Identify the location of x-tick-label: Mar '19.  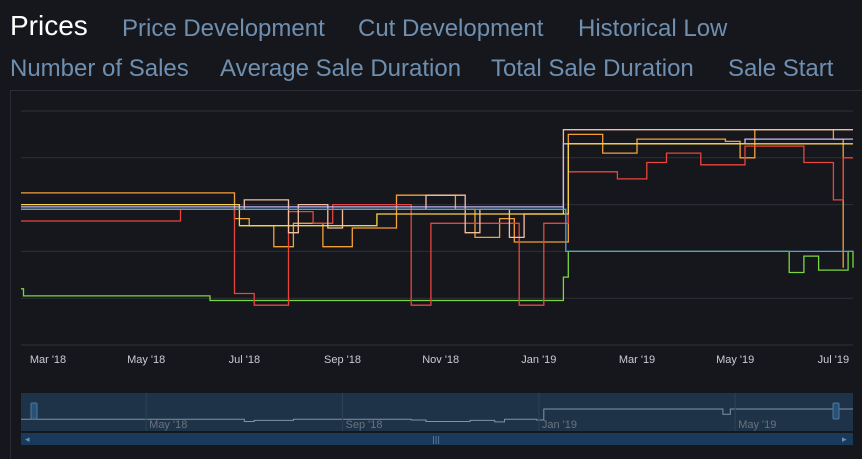
(637, 360).